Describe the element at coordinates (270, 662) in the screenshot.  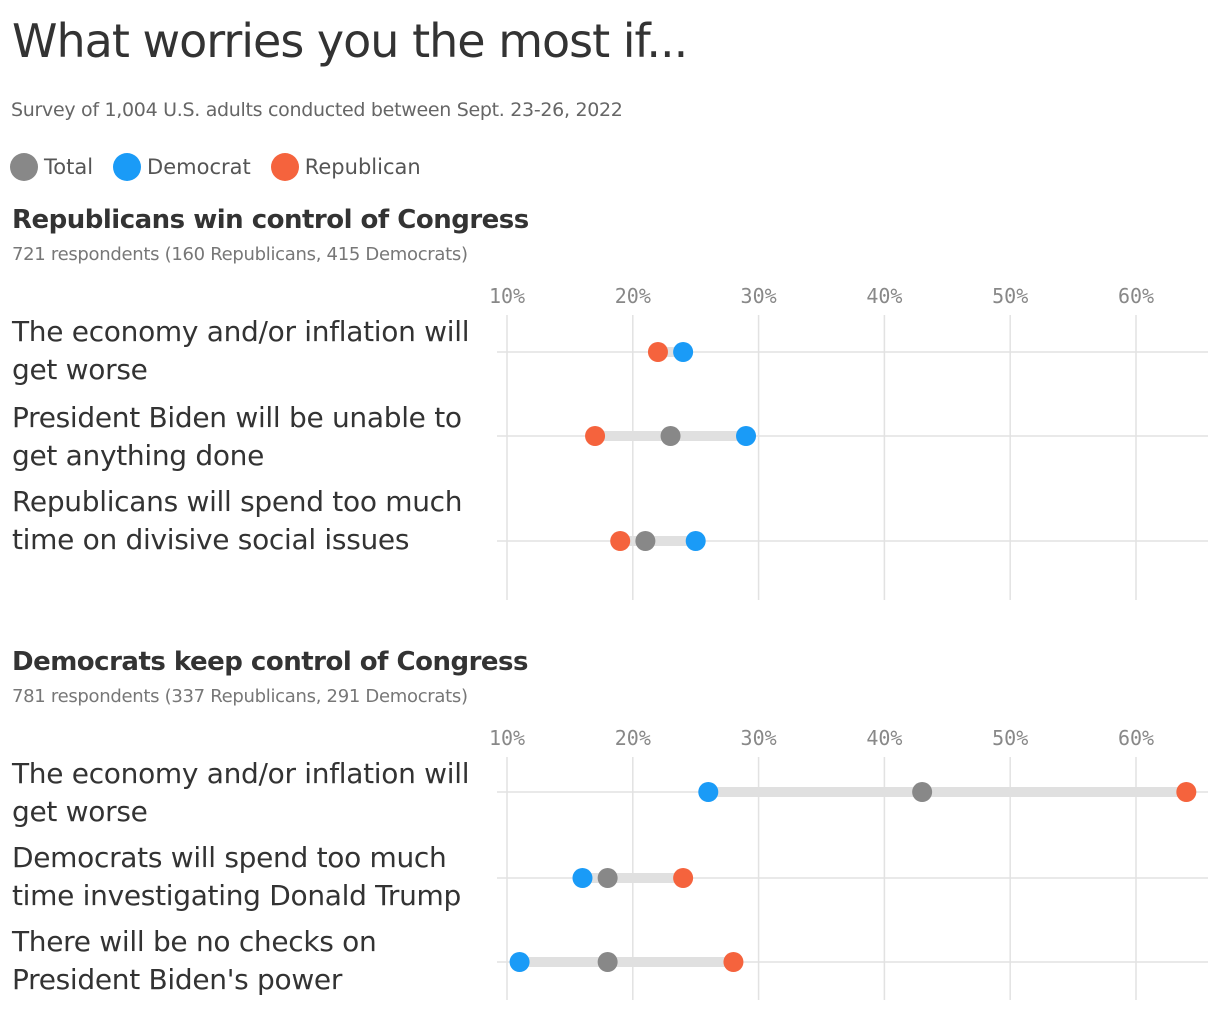
I see `panel-title: Democrats keep control of Congress` at that location.